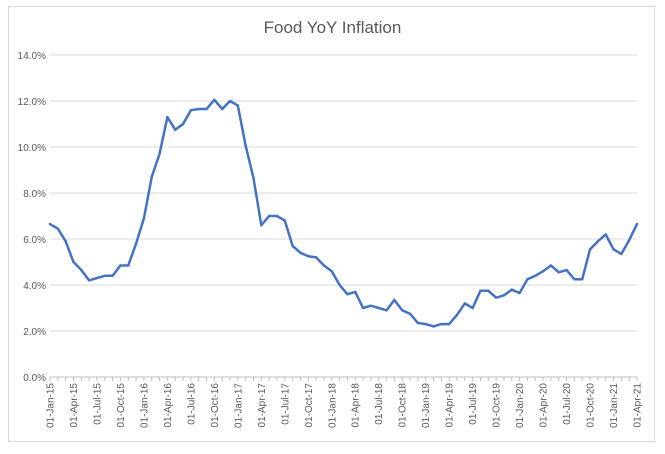  What do you see at coordinates (379, 404) in the screenshot?
I see `x-tick-label: 01-Jul-18` at bounding box center [379, 404].